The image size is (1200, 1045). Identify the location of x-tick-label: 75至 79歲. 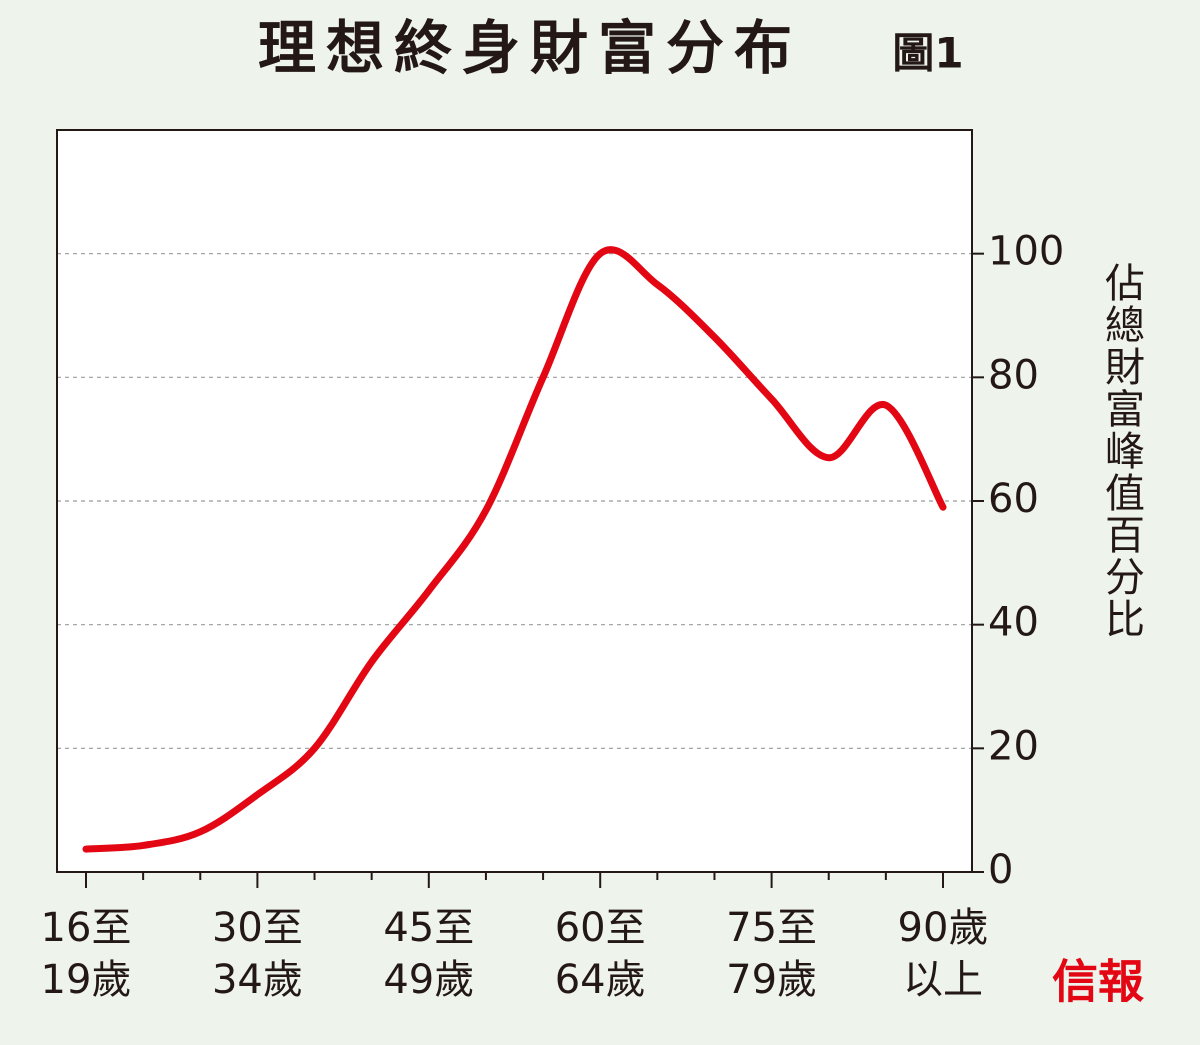
(772, 954).